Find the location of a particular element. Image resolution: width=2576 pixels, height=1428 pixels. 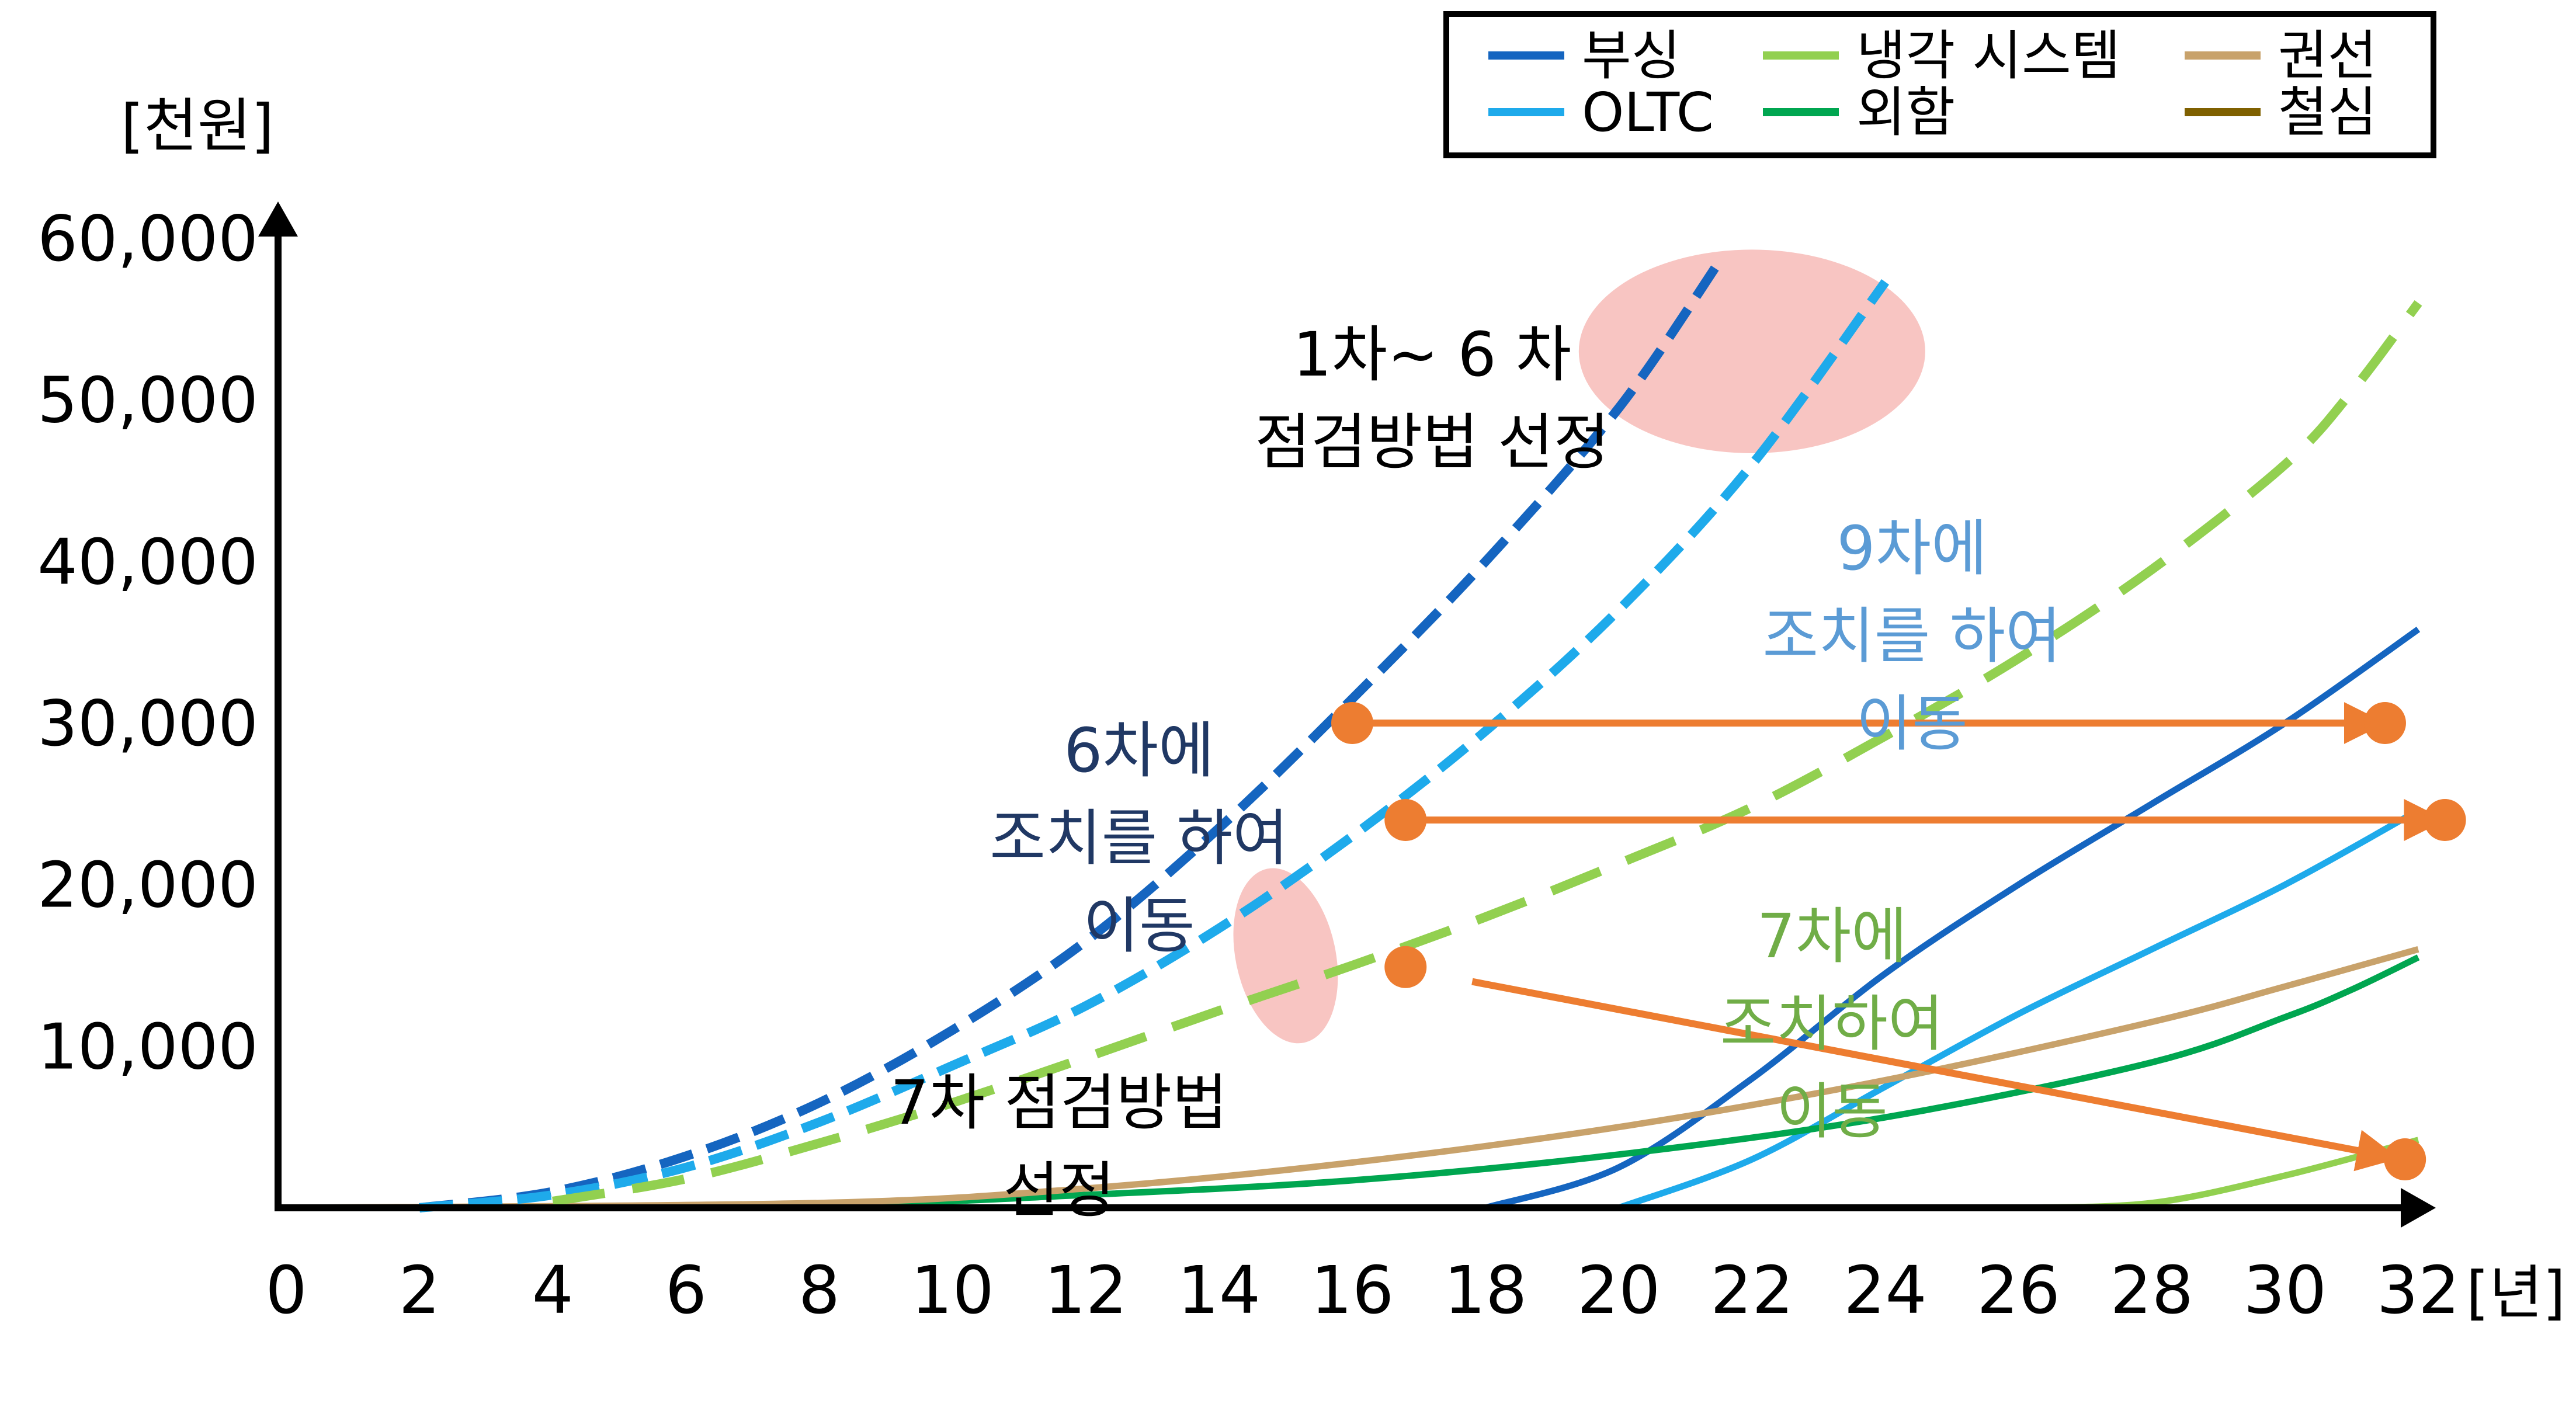

legend-box is located at coordinates (1940, 84).